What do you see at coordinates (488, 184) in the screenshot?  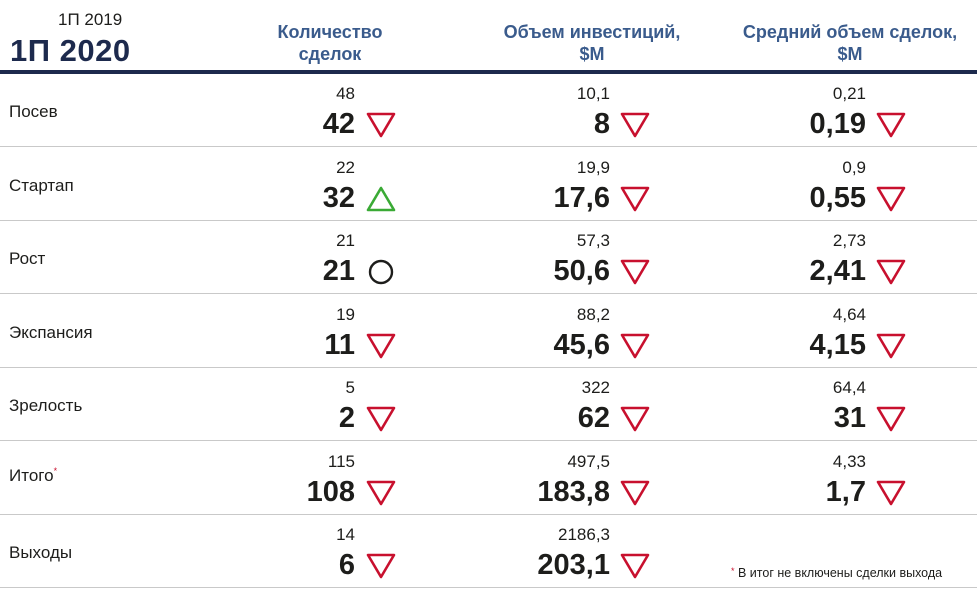 I see `table-row: Стартап 22 32 19,9 17,6 0,9 0,55` at bounding box center [488, 184].